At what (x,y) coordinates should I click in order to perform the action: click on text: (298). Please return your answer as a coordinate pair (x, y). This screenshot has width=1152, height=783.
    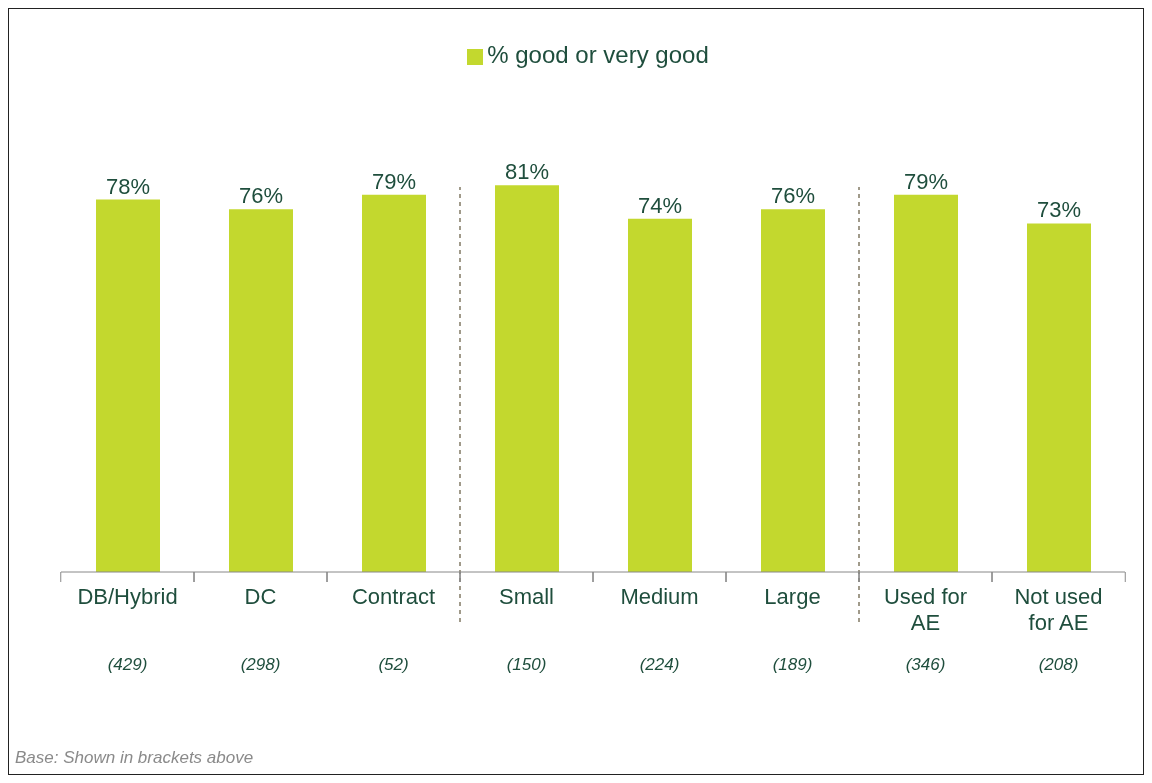
    Looking at the image, I should click on (260, 664).